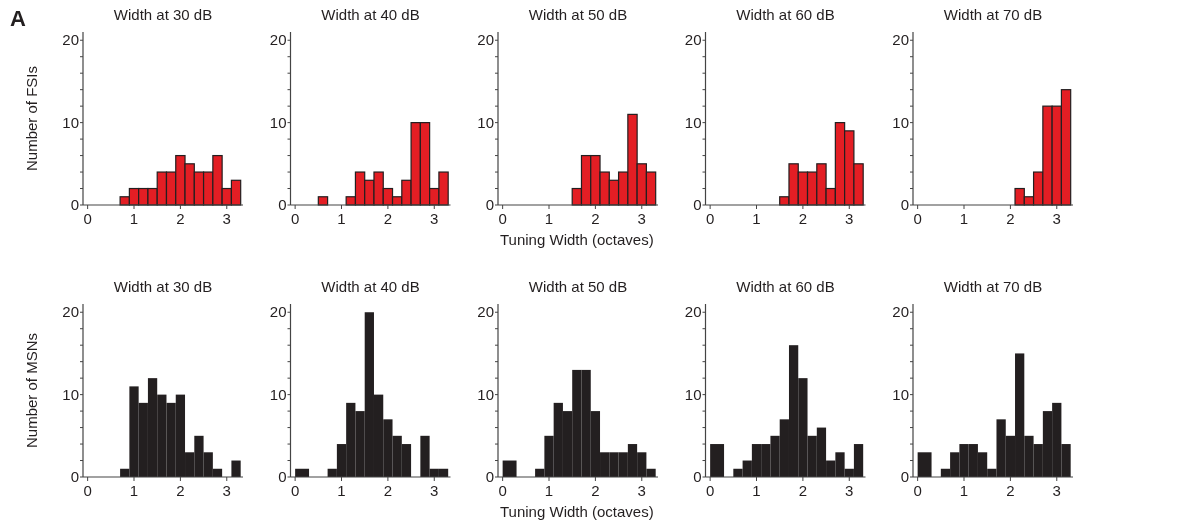 The image size is (1183, 529). I want to click on text: A, so click(18, 18).